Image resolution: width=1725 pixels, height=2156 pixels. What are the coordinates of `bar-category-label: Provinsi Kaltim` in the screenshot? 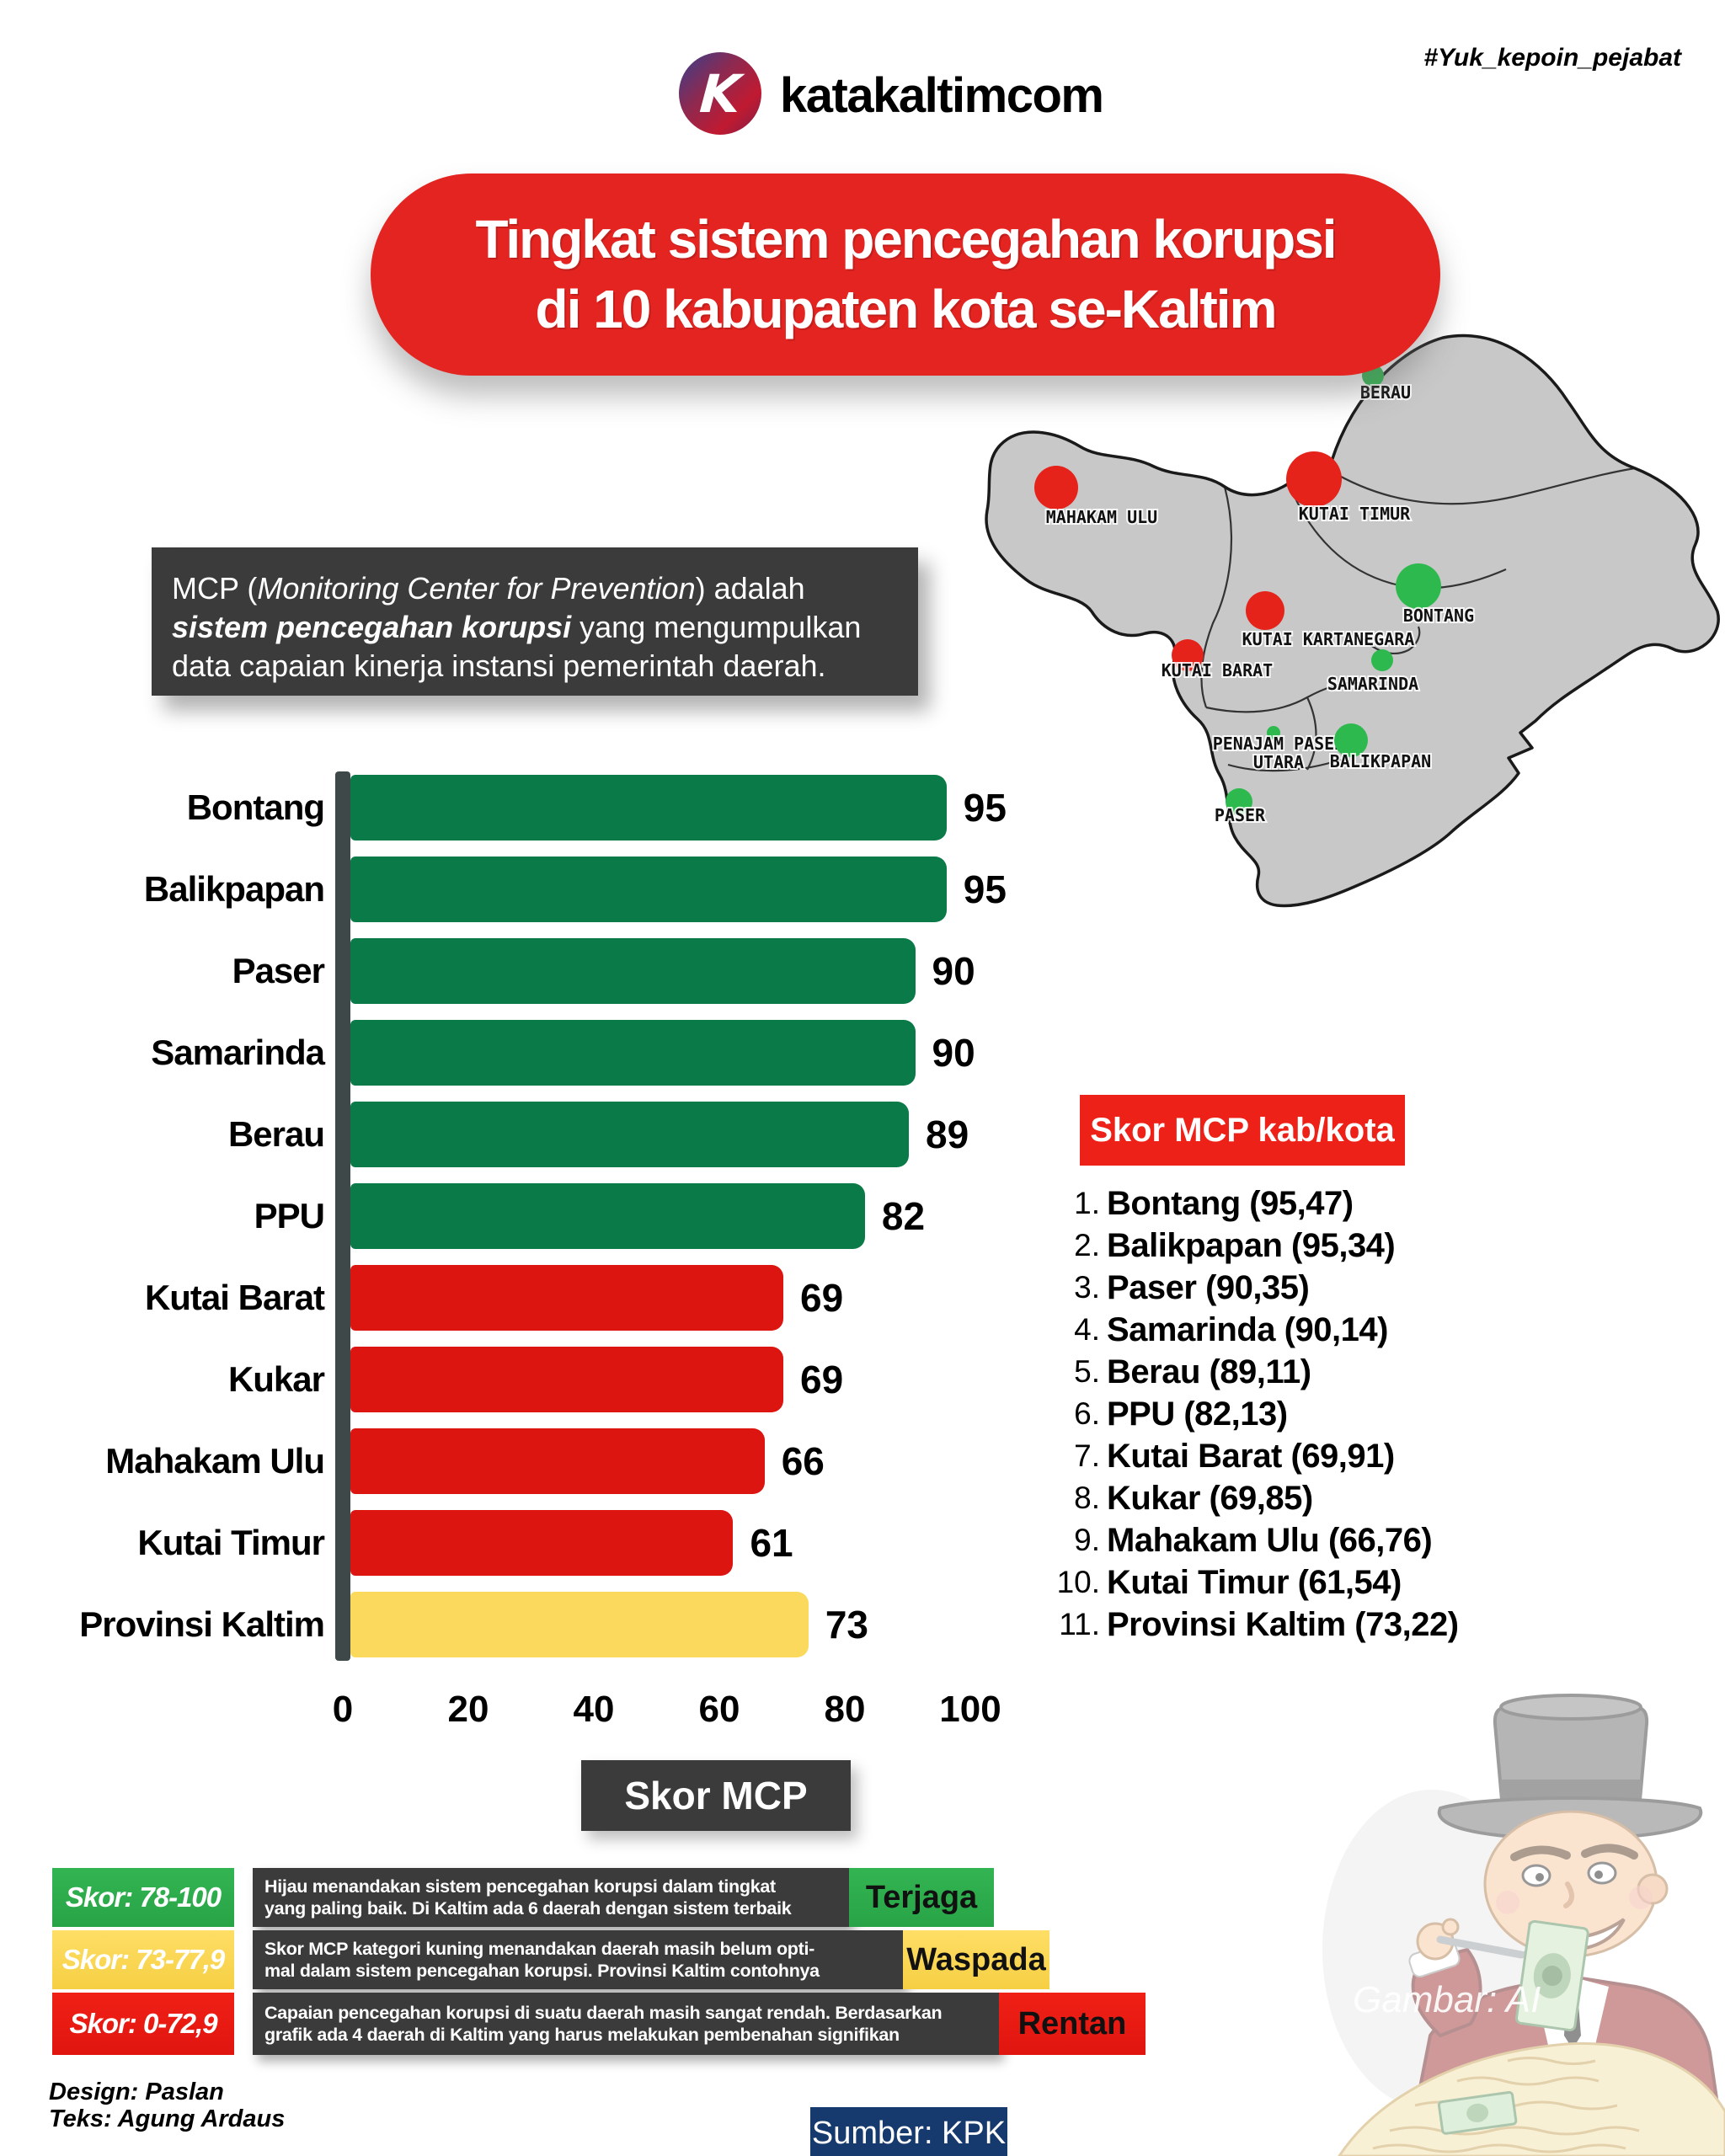 It's located at (202, 1624).